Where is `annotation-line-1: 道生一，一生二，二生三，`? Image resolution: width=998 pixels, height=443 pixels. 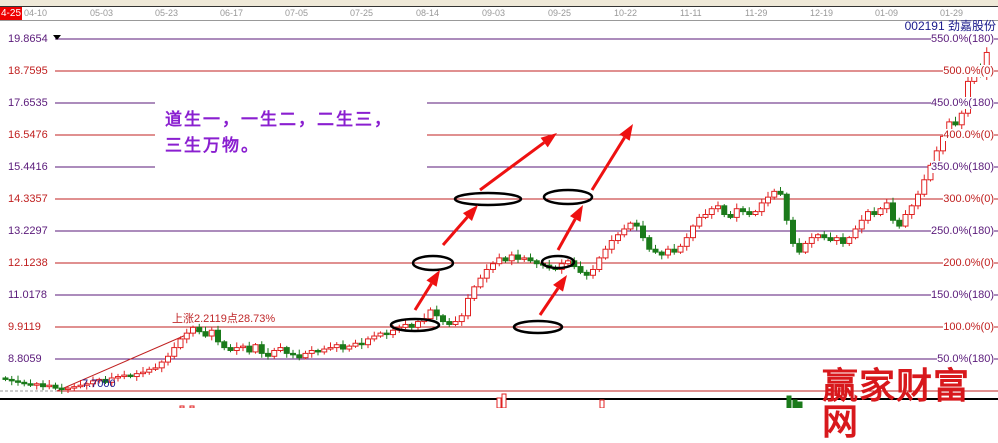
annotation-line-1: 道生一，一生二，二生三， is located at coordinates (279, 120).